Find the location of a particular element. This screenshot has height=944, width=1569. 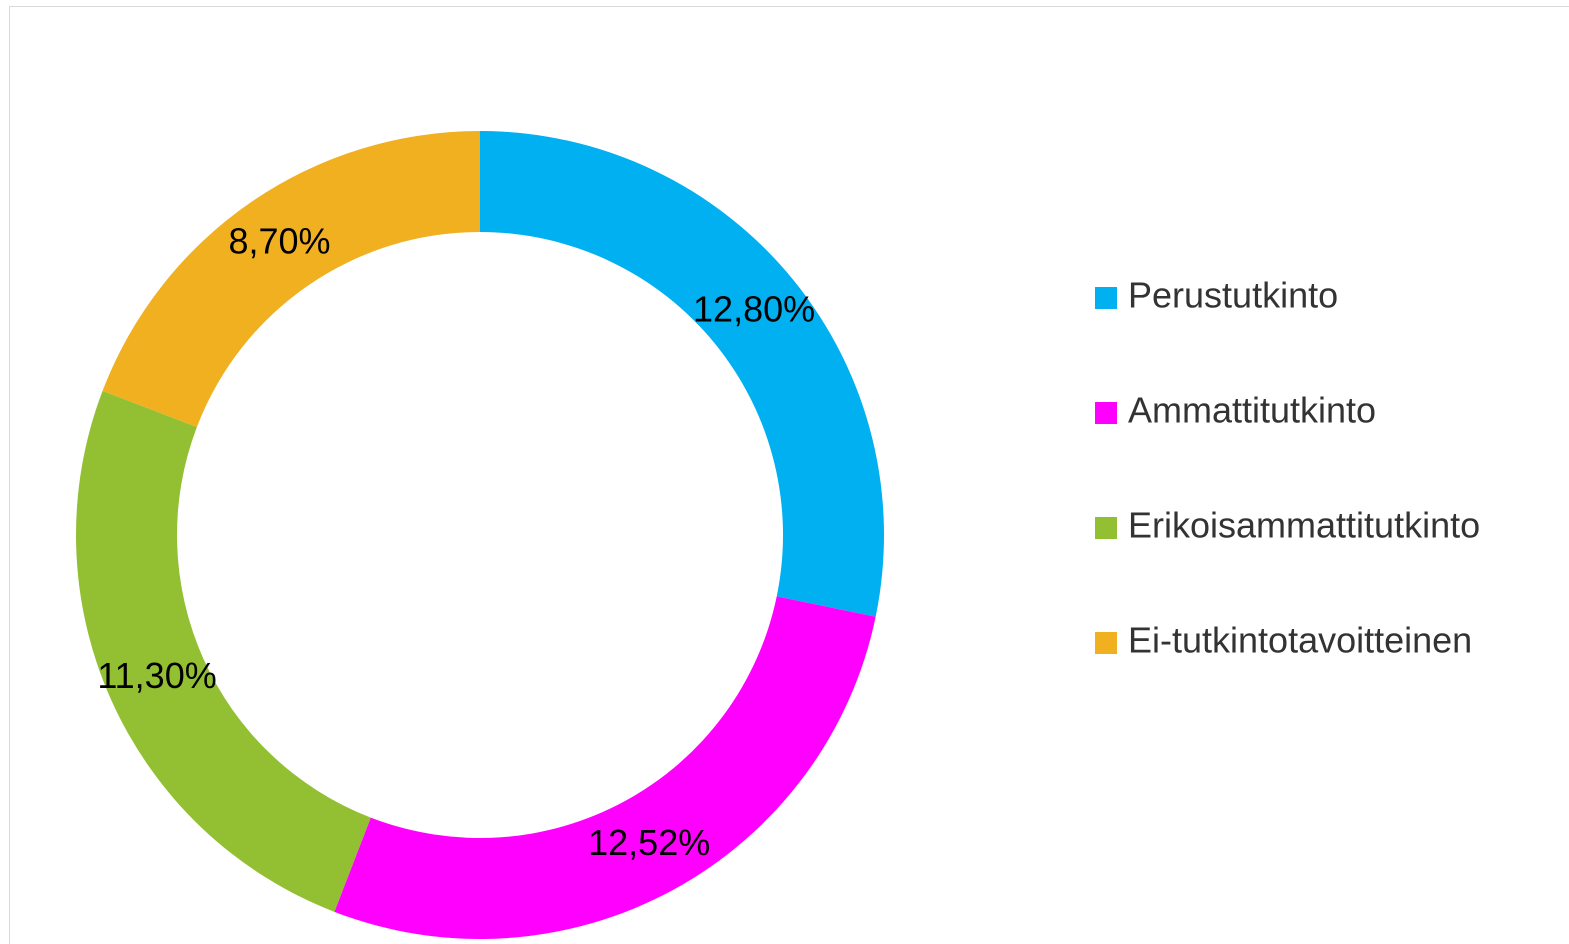

legend-label: Perustutkinto is located at coordinates (1233, 295).